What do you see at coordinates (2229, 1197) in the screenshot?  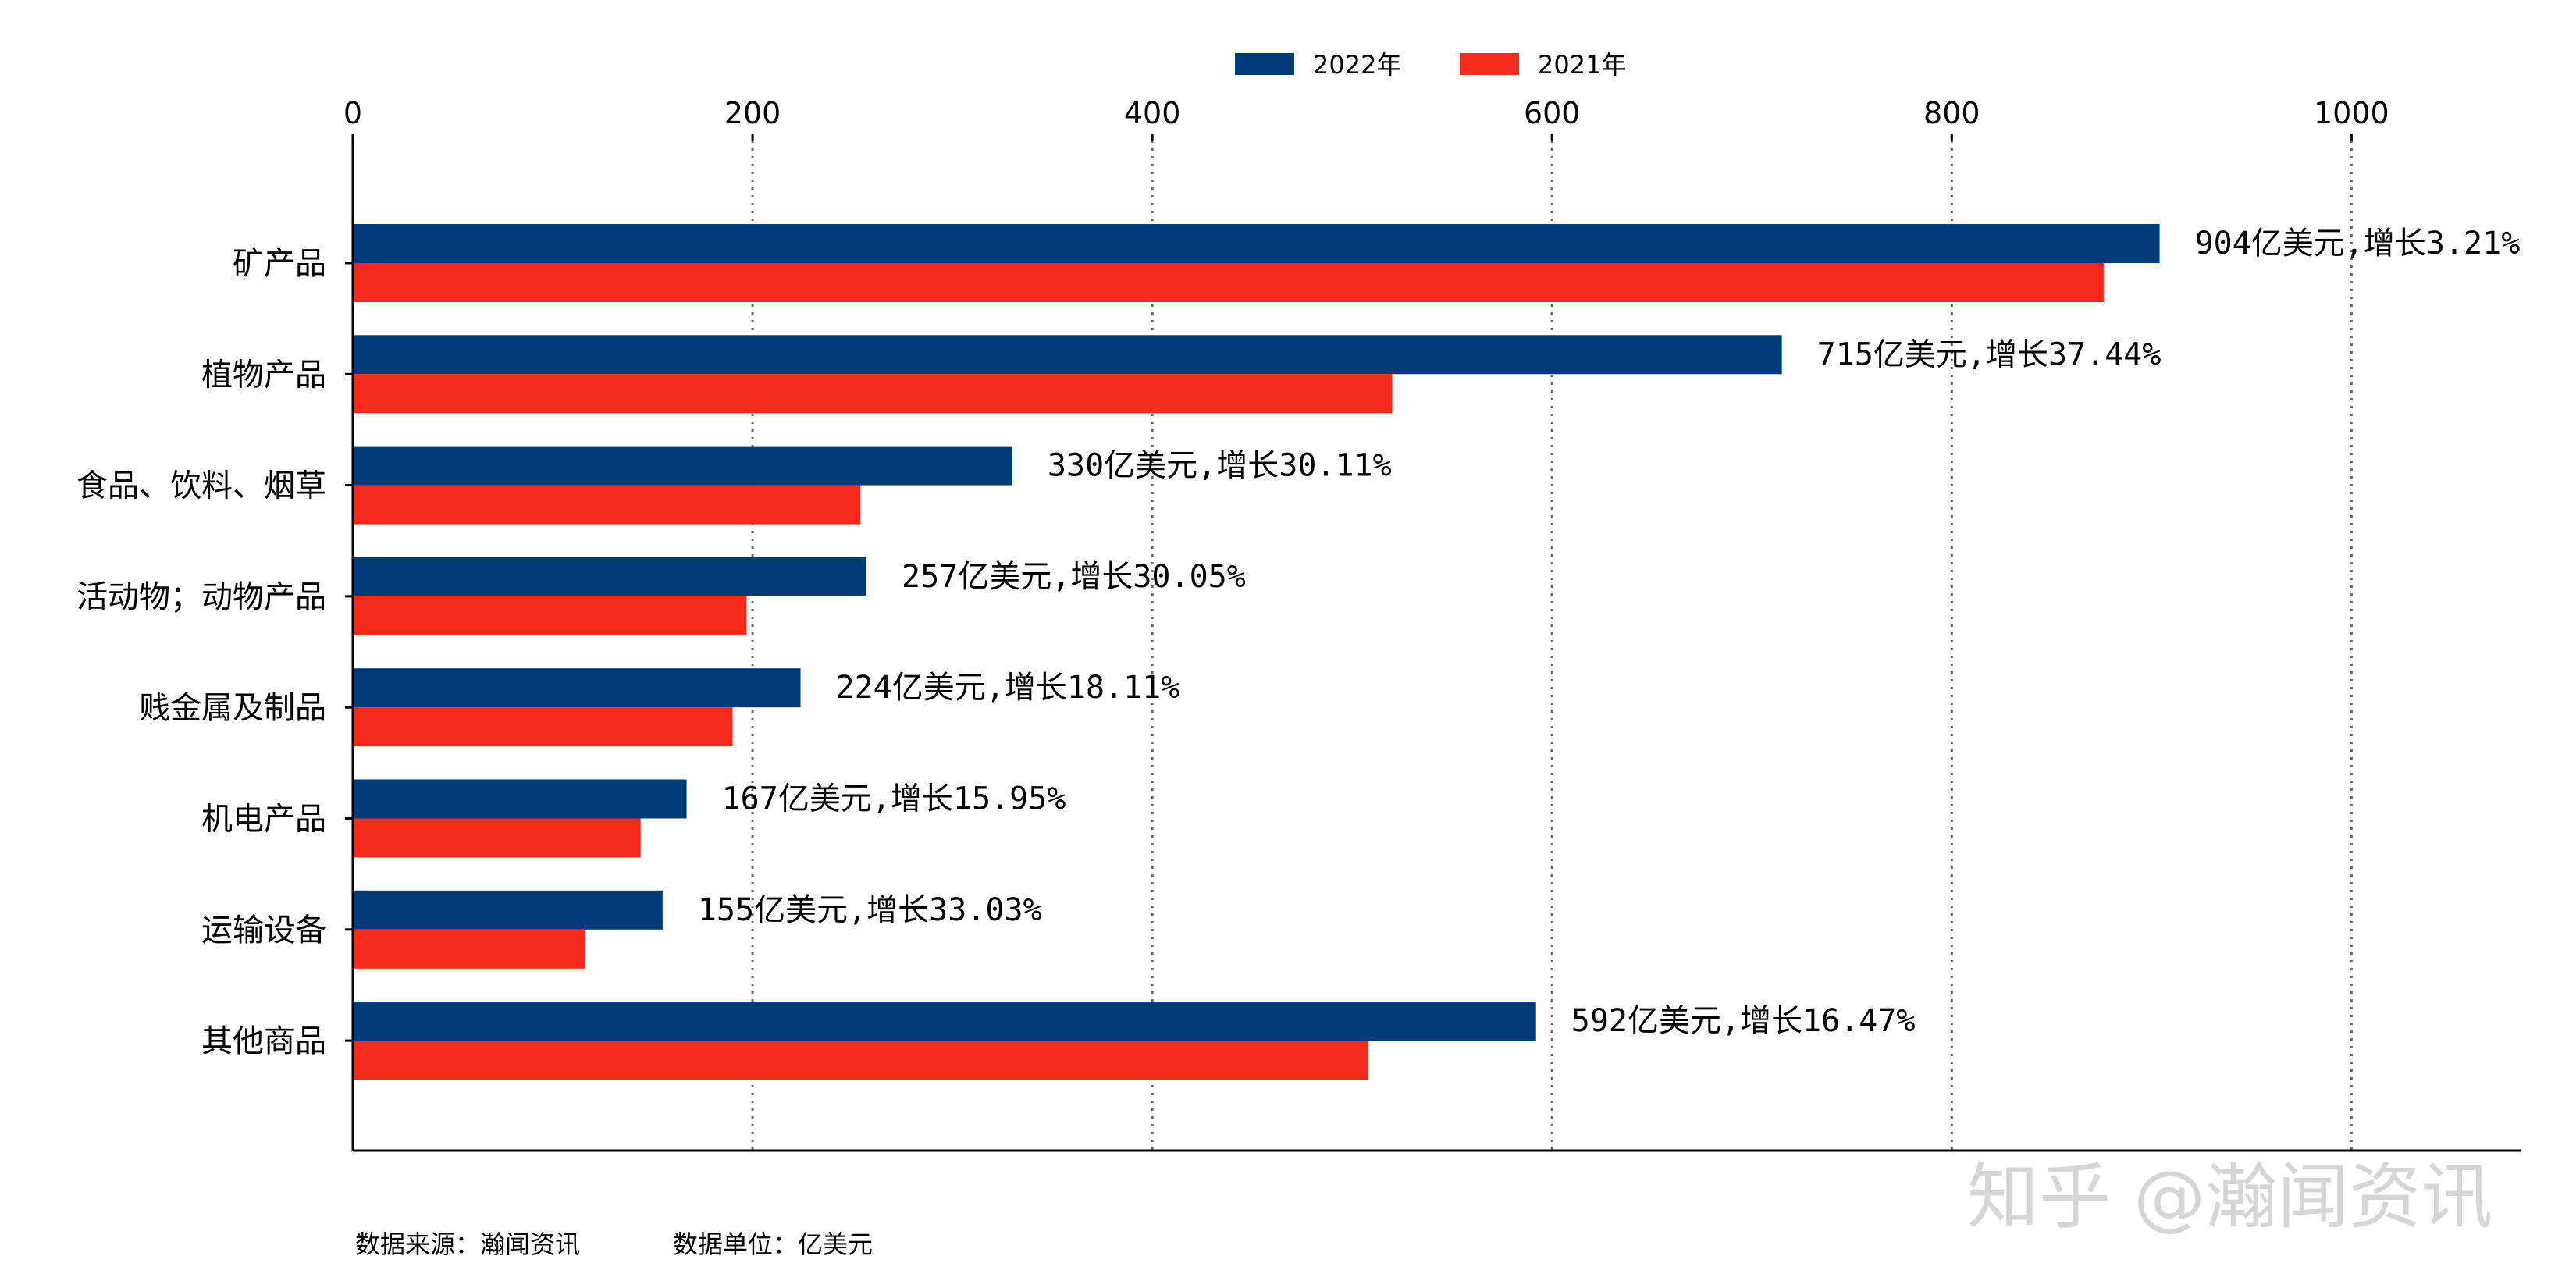 I see `watermark-text: 知乎 @瀚闻资讯` at bounding box center [2229, 1197].